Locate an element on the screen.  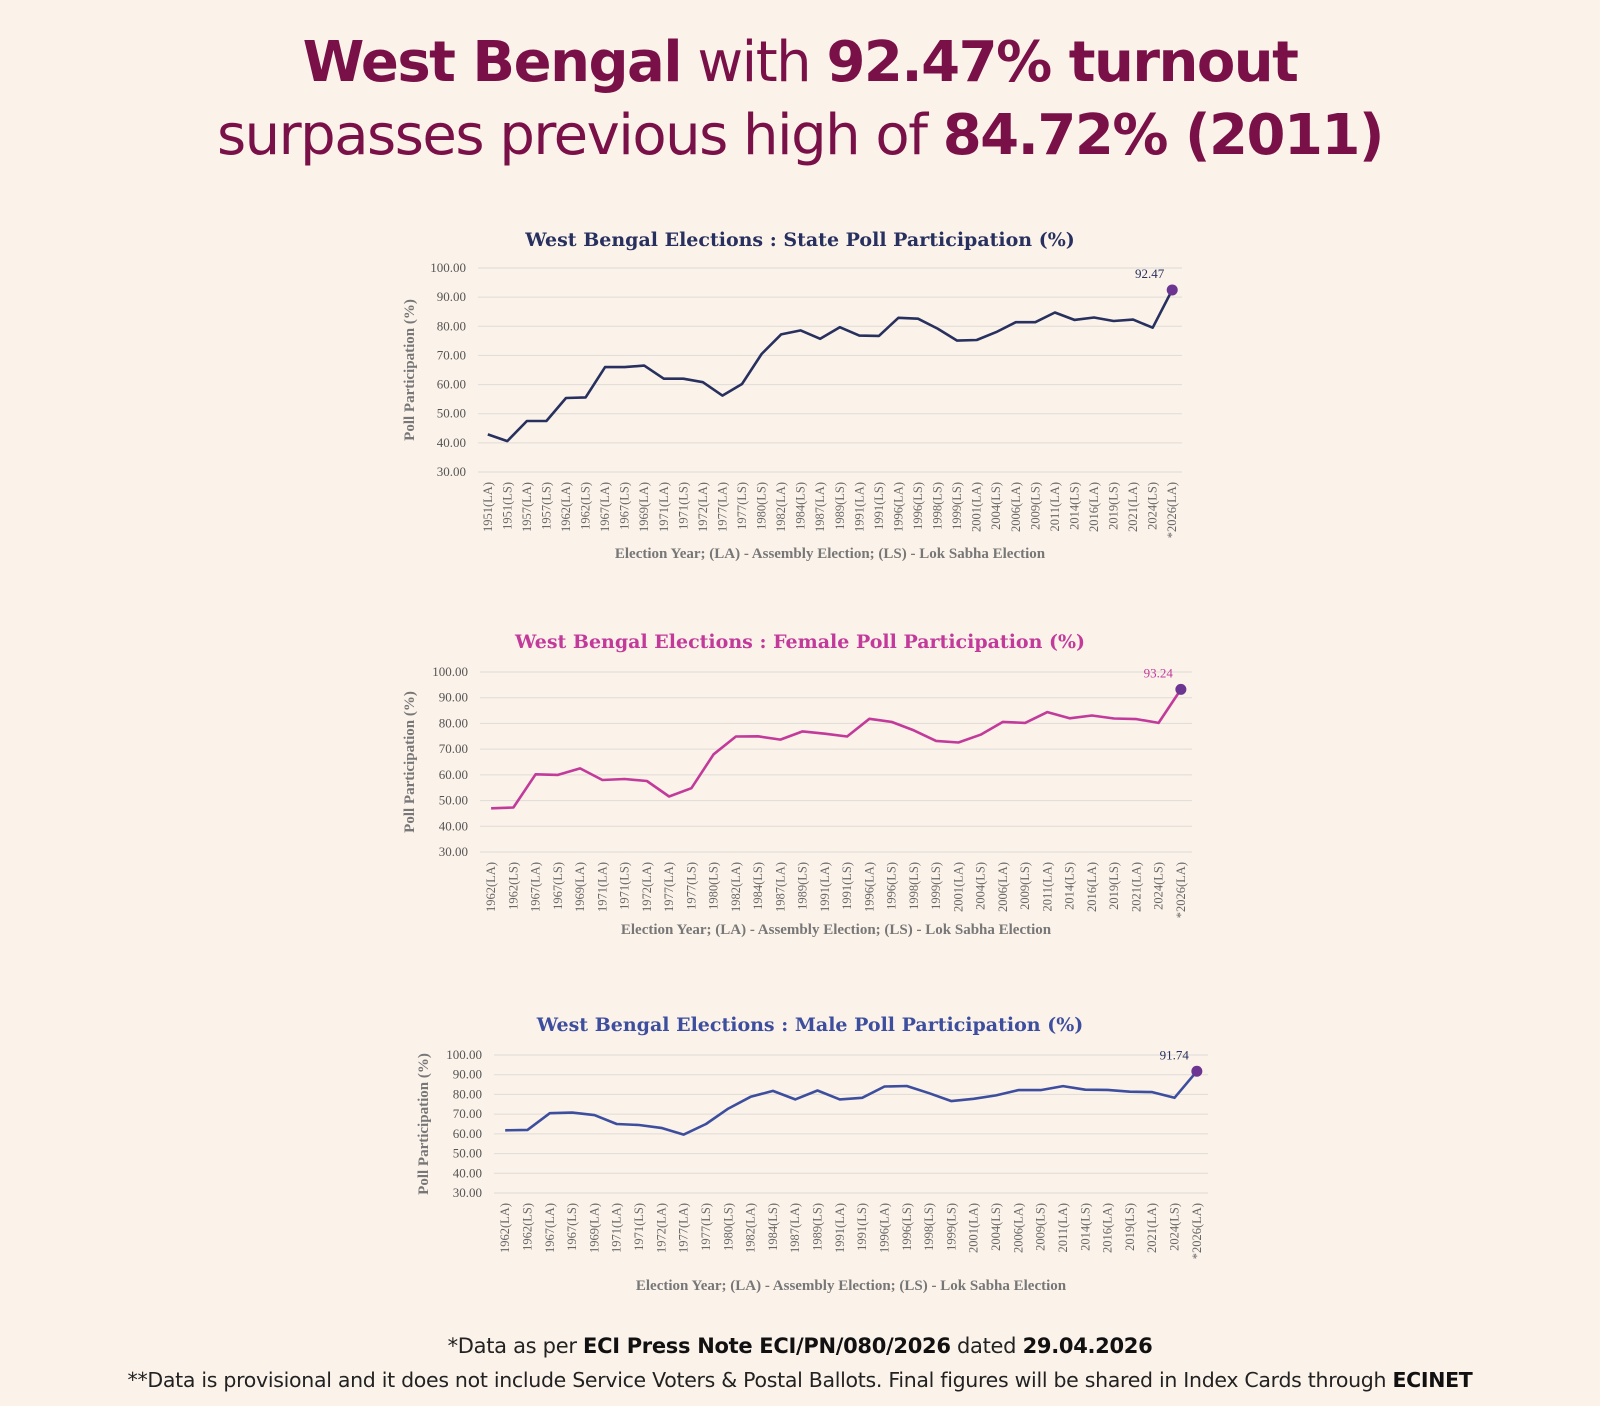
x-tick-label: 1957(LA) is located at coordinates (527, 507).